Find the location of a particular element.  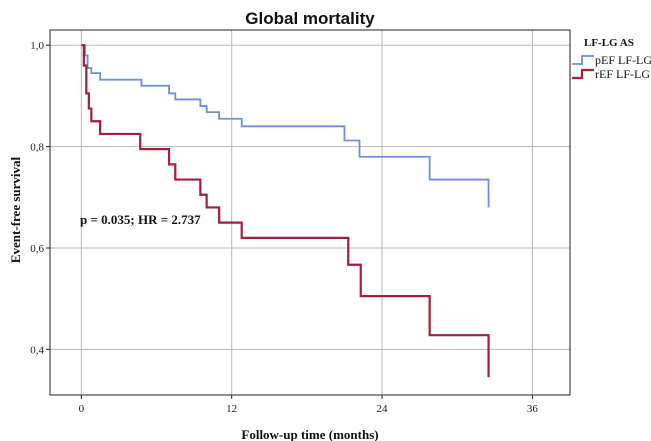

x-tick-label: 12 is located at coordinates (231, 409).